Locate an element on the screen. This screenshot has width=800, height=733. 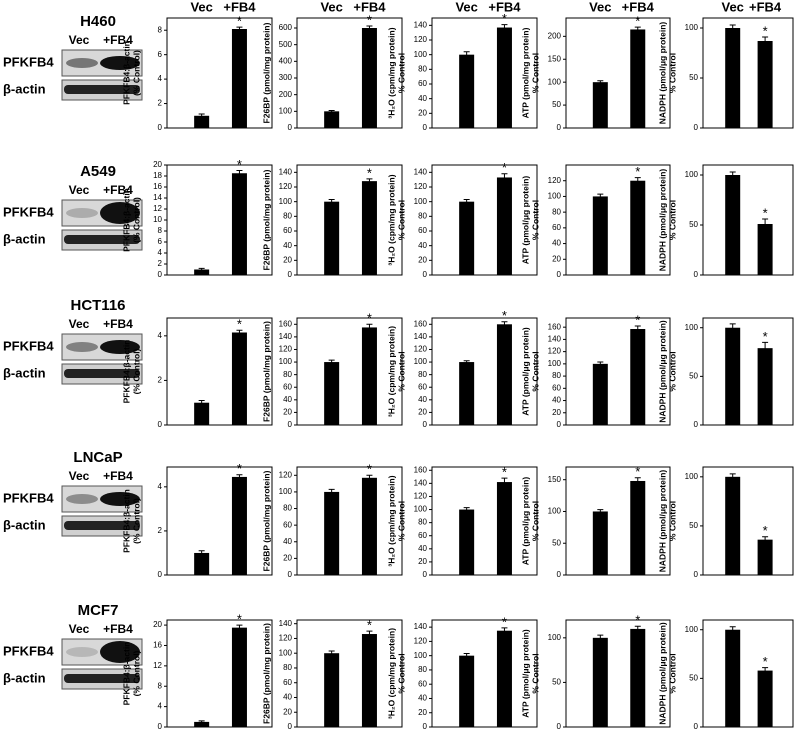
y-tick-label: 14 is located at coordinates (157, 197).